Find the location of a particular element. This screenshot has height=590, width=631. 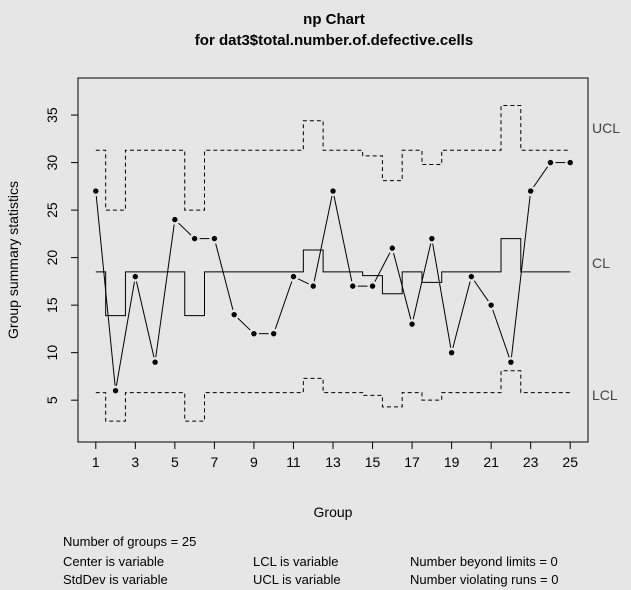

x-axis: 1 3 5 7 9 11 13 15 17 19 21 23 25 is located at coordinates (335, 455).